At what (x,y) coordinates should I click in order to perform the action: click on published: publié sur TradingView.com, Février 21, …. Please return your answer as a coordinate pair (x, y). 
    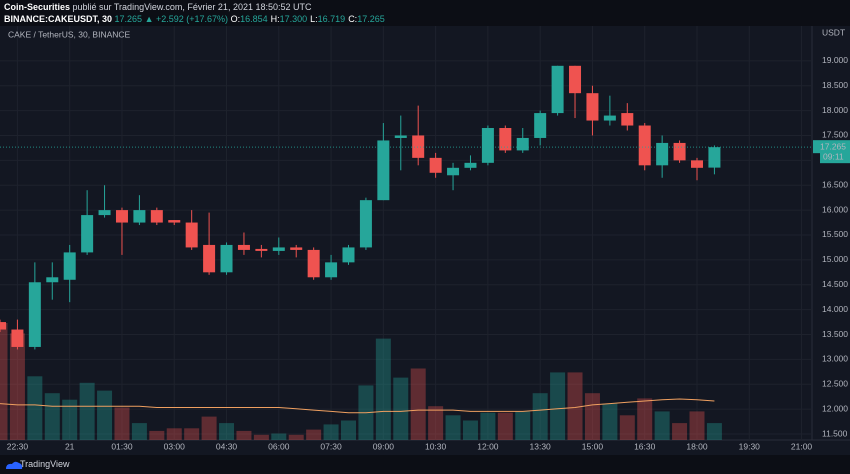
    Looking at the image, I should click on (192, 7).